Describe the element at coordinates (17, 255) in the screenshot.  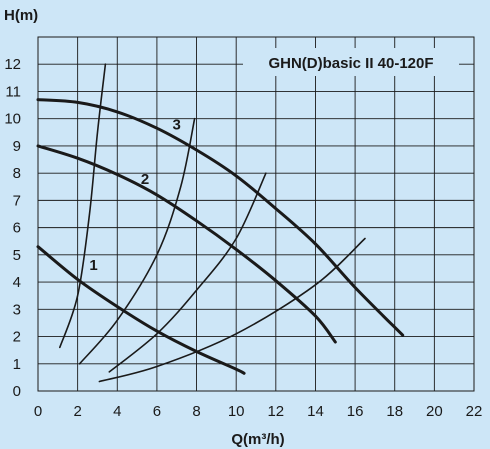
I see `y-tick-label: 5` at that location.